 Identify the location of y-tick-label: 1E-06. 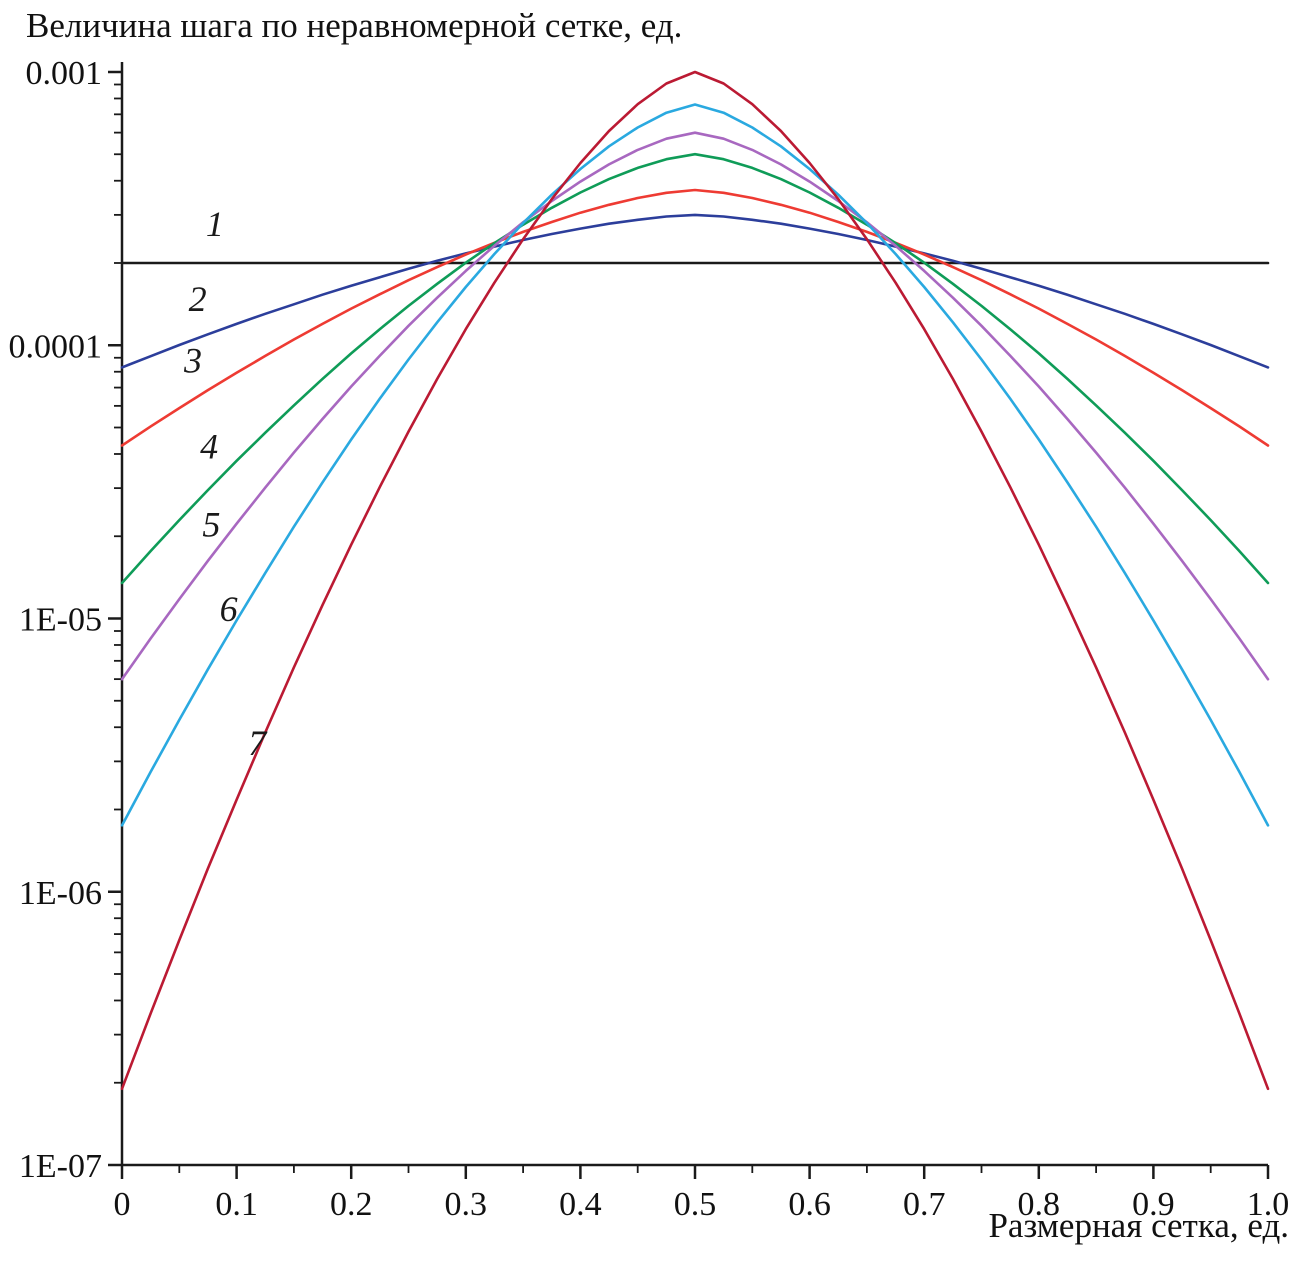
(60, 893).